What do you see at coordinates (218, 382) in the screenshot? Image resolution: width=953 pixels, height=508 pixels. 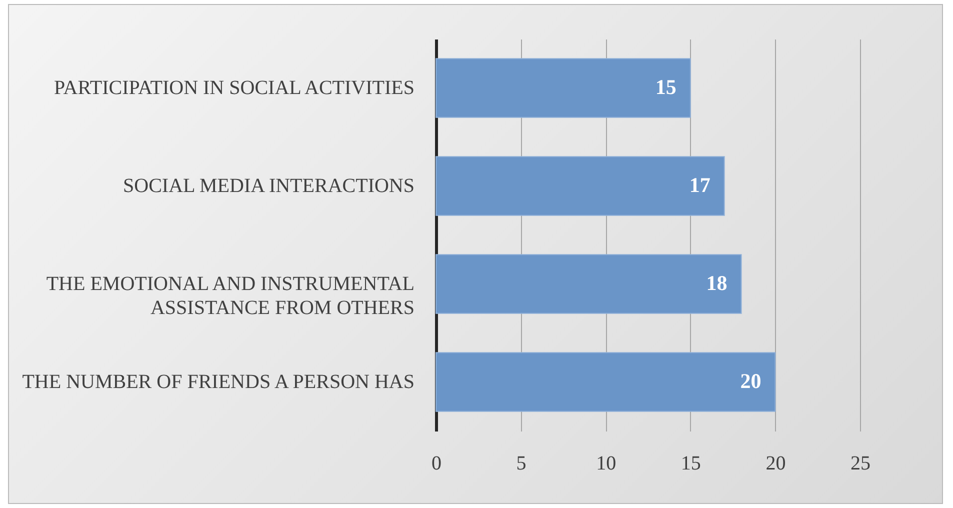 I see `y-tick-label: THE NUMBER OF FRIENDS A PERSON HAS` at bounding box center [218, 382].